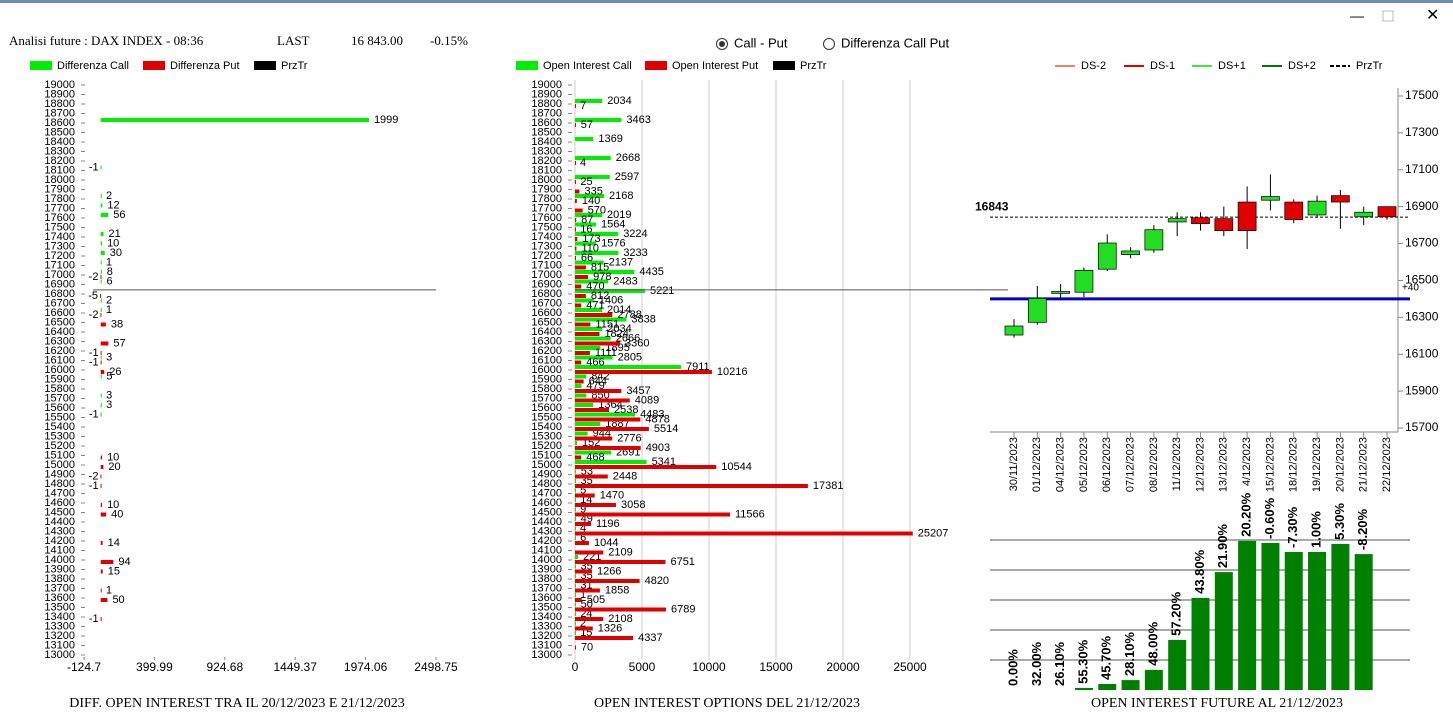 Image resolution: width=1453 pixels, height=714 pixels. Describe the element at coordinates (666, 429) in the screenshot. I see `bar-label: 5514` at that location.